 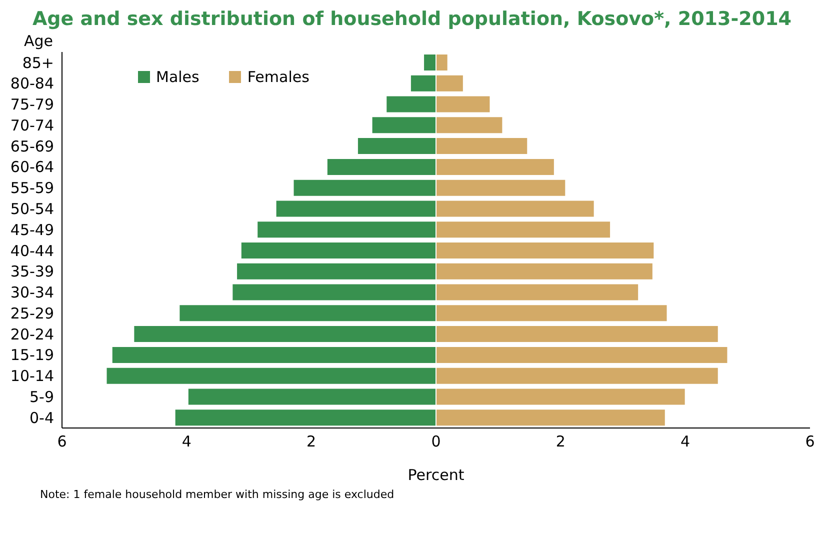 I want to click on y-tick-label: 70-74, so click(x=32, y=125).